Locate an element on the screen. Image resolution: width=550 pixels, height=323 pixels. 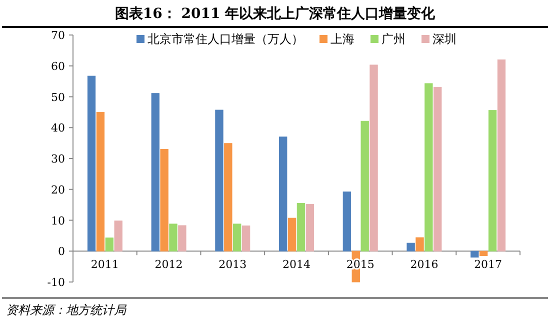
x-tick-label: 2014 is located at coordinates (296, 265).